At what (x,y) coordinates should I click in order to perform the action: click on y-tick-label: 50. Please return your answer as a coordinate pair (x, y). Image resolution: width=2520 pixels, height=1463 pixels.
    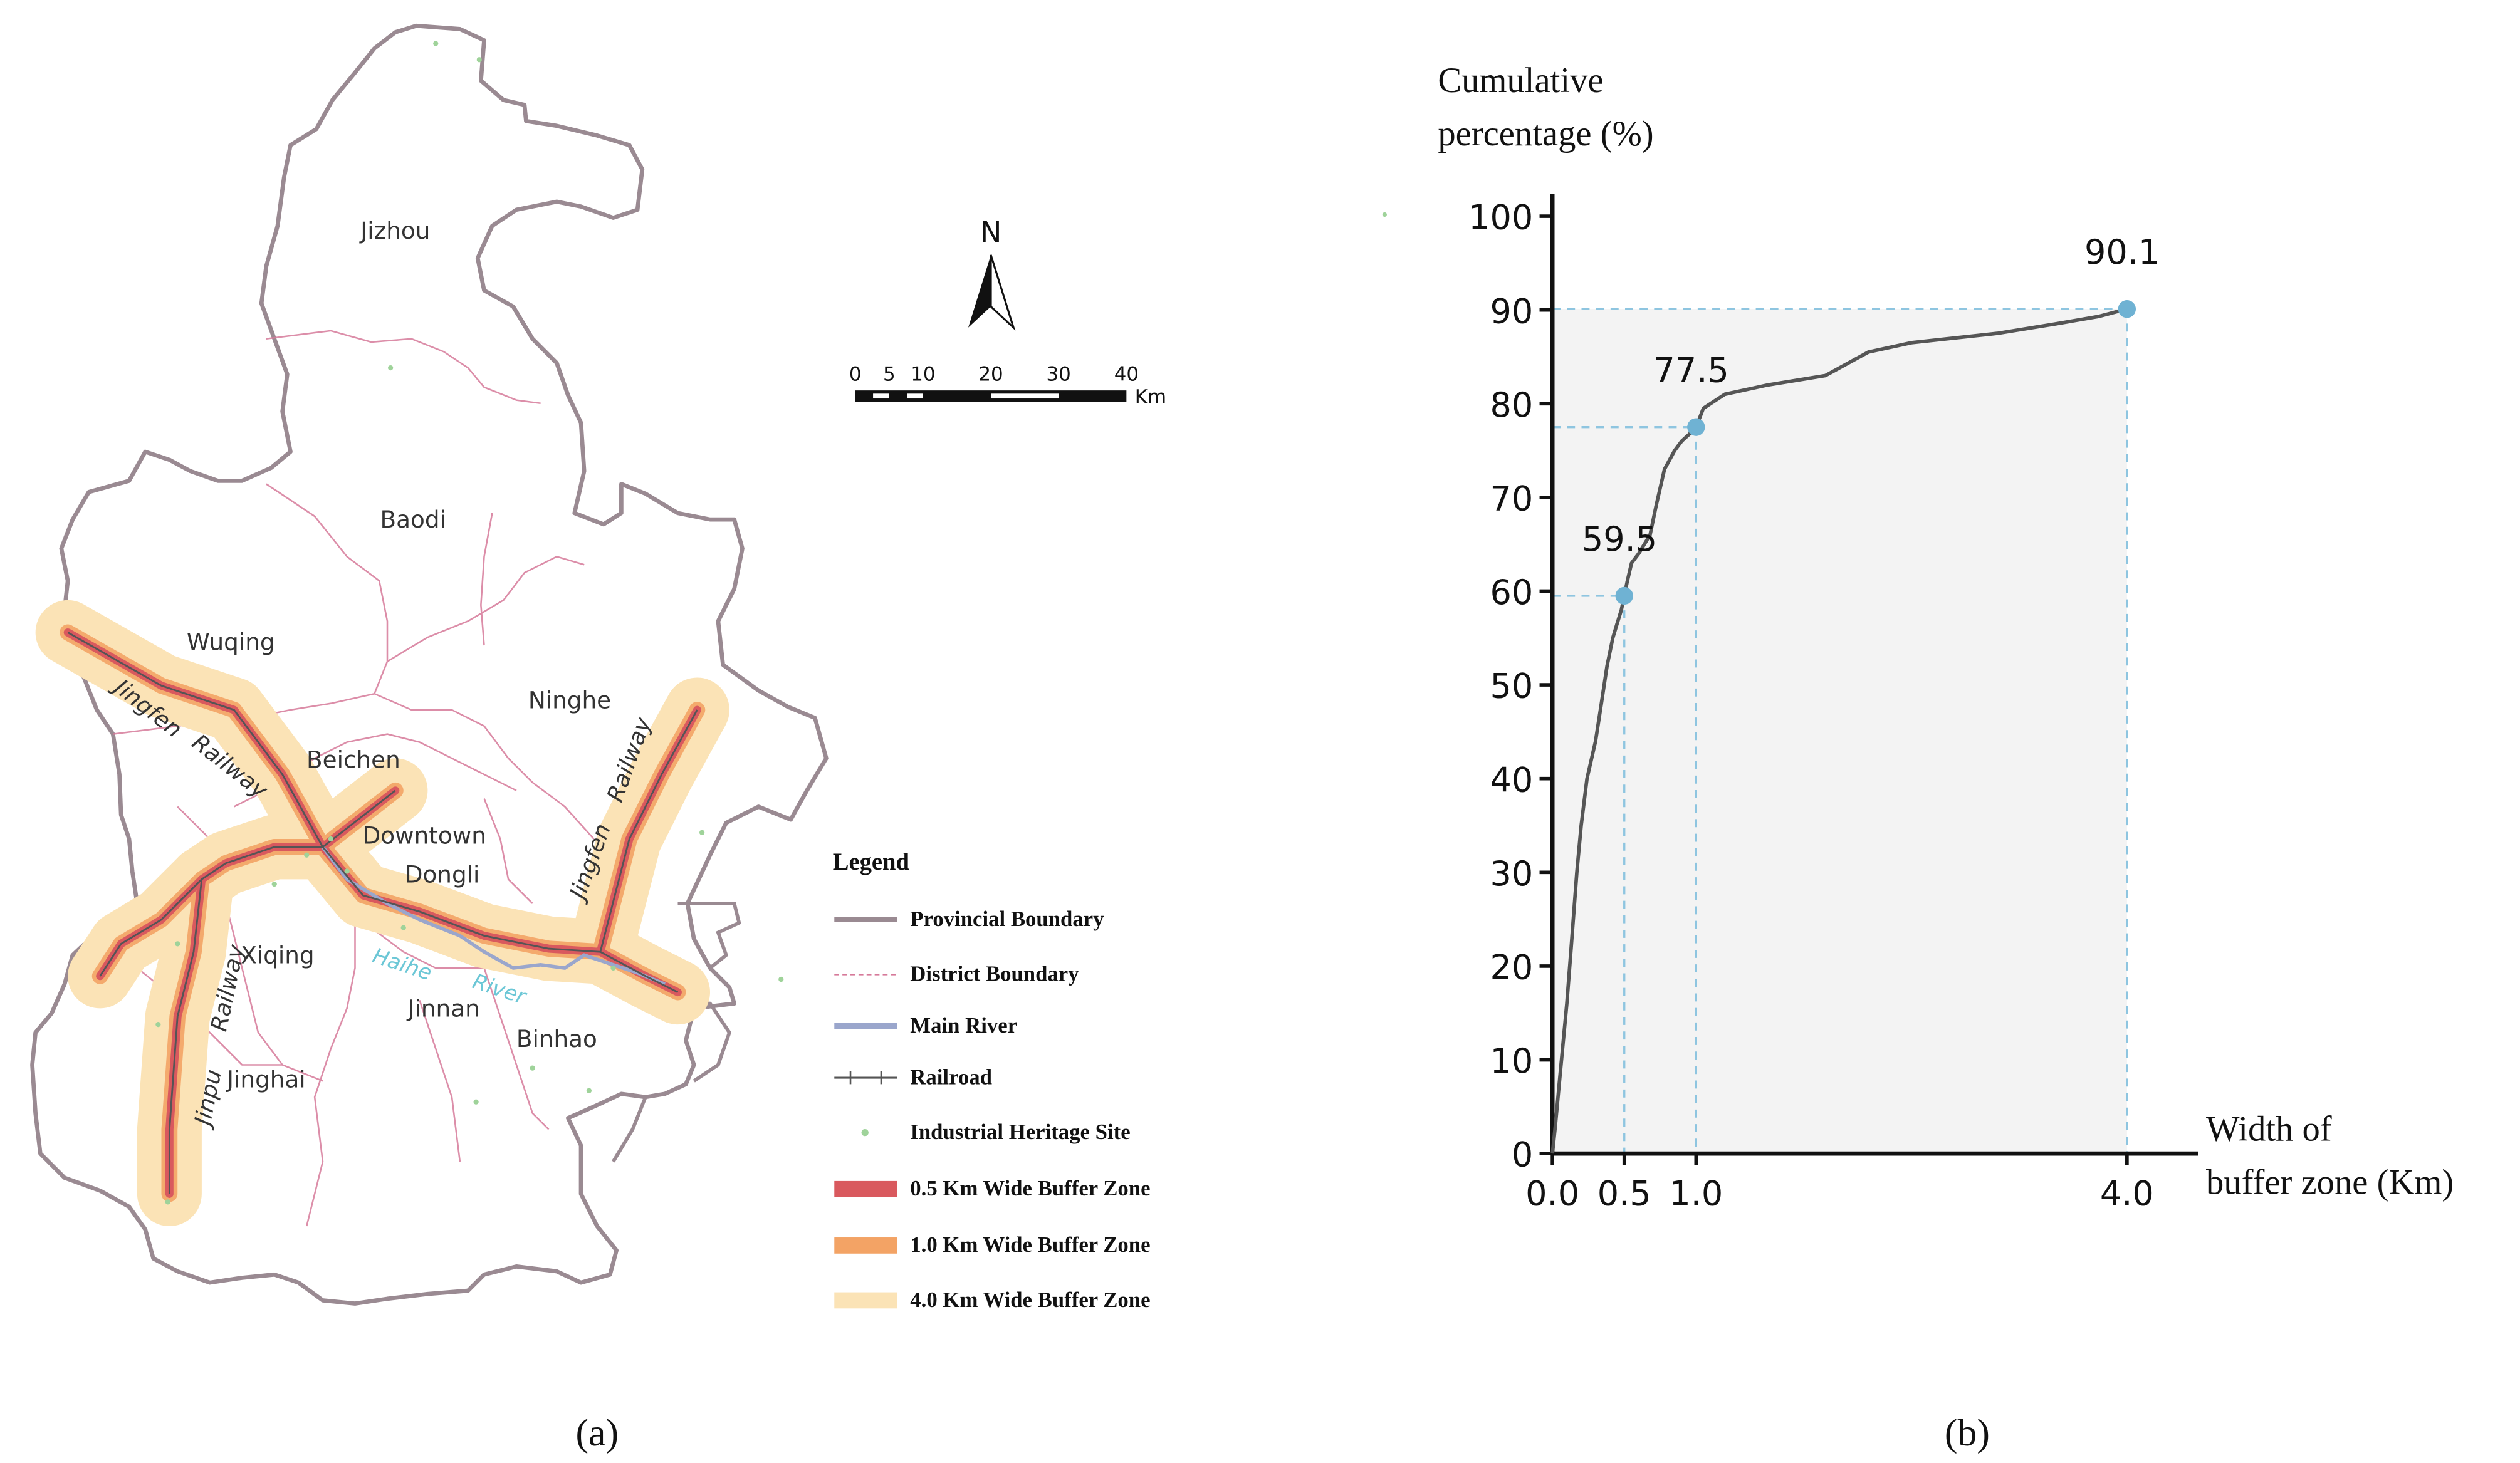
    Looking at the image, I should click on (1512, 686).